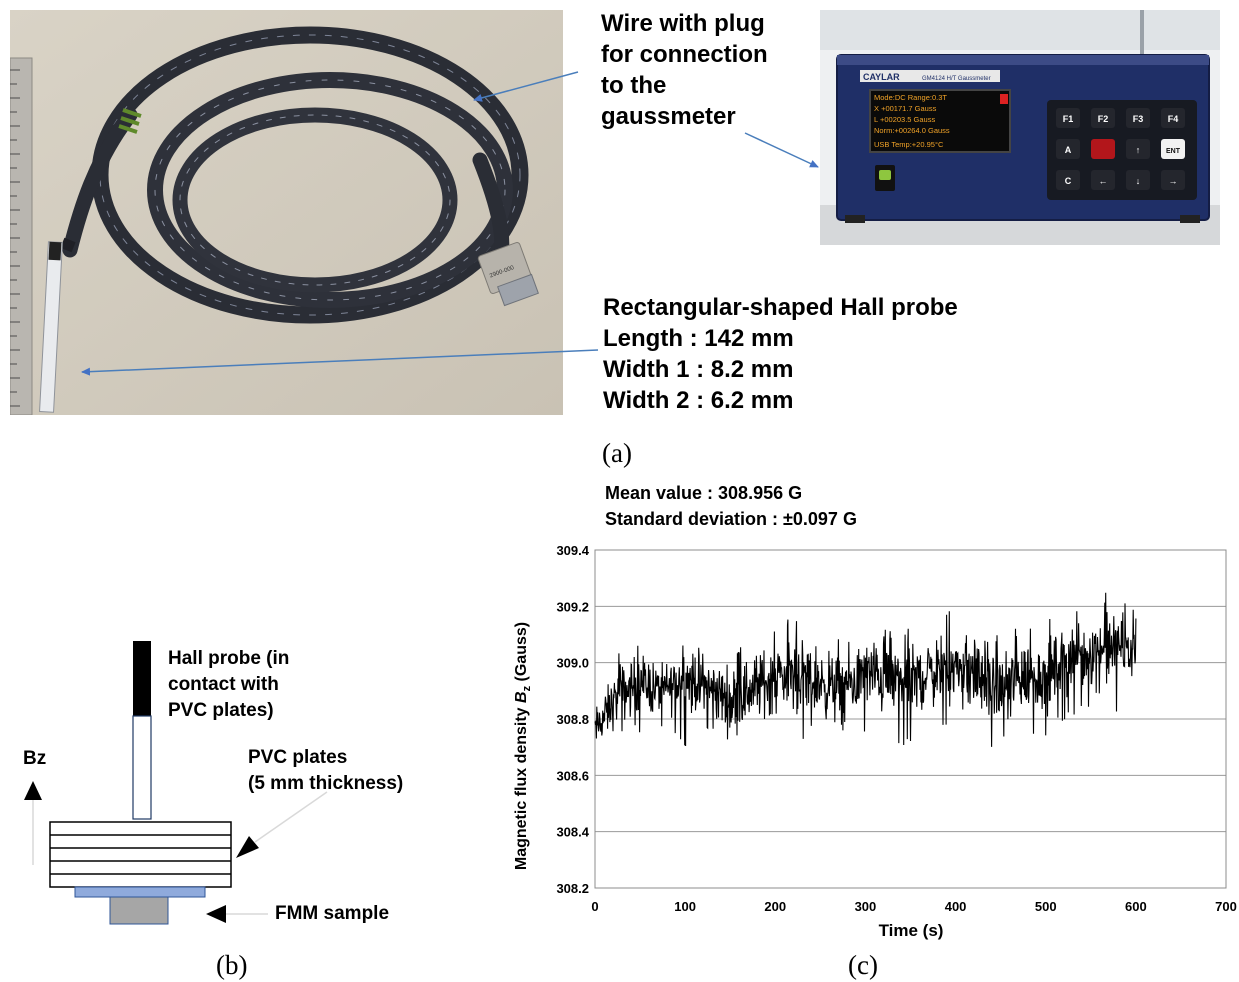  What do you see at coordinates (572, 888) in the screenshot?
I see `y-tick-label: 308.2` at bounding box center [572, 888].